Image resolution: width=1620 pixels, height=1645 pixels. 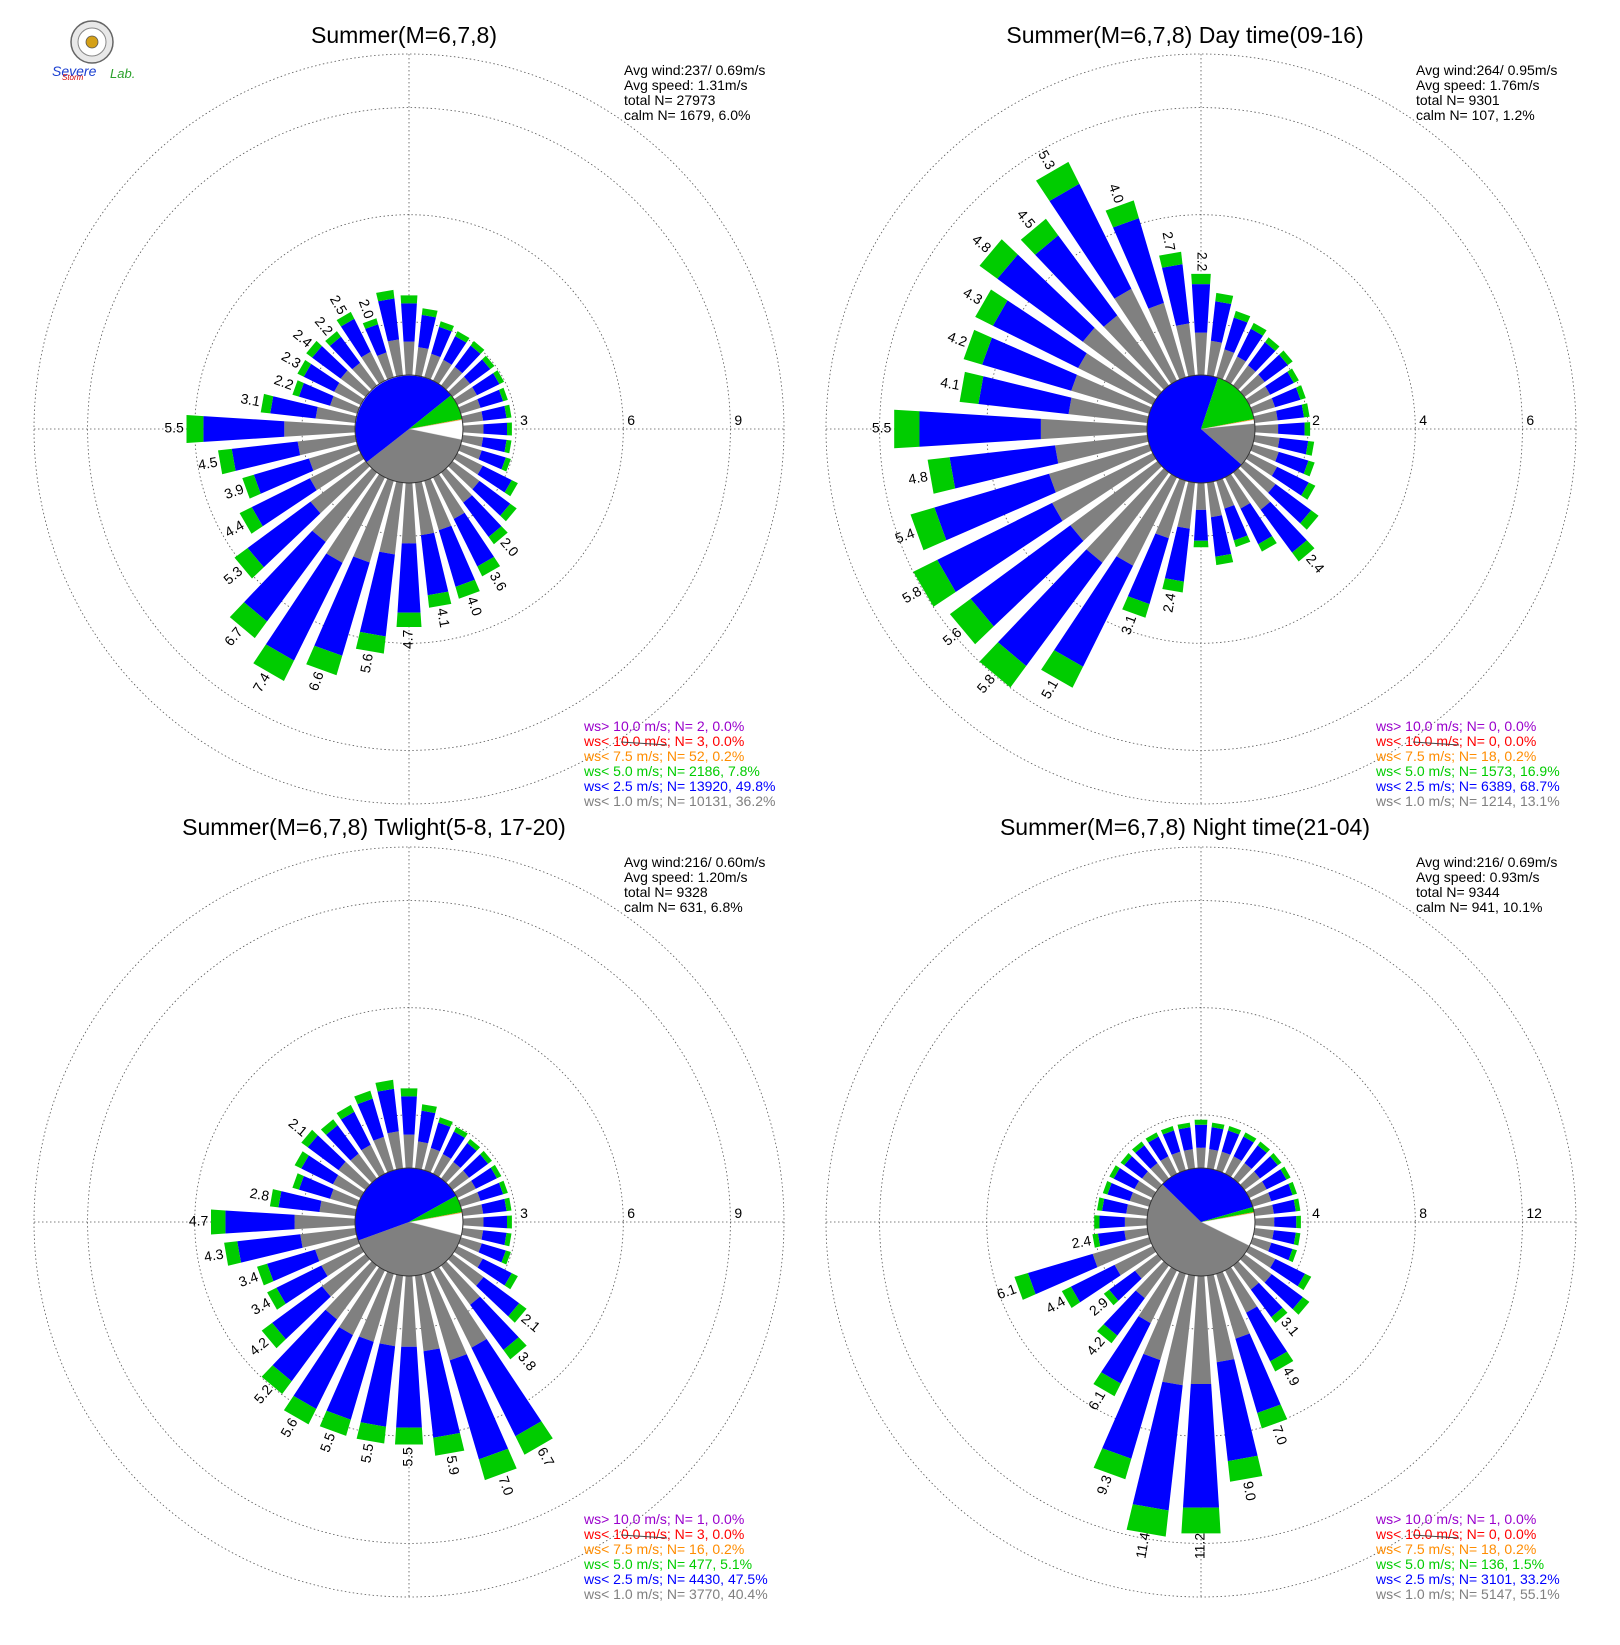 What do you see at coordinates (1467, 786) in the screenshot?
I see `legend-entry-lt25: ws< 2.5 m/s; N= 6389, 68.7%` at bounding box center [1467, 786].